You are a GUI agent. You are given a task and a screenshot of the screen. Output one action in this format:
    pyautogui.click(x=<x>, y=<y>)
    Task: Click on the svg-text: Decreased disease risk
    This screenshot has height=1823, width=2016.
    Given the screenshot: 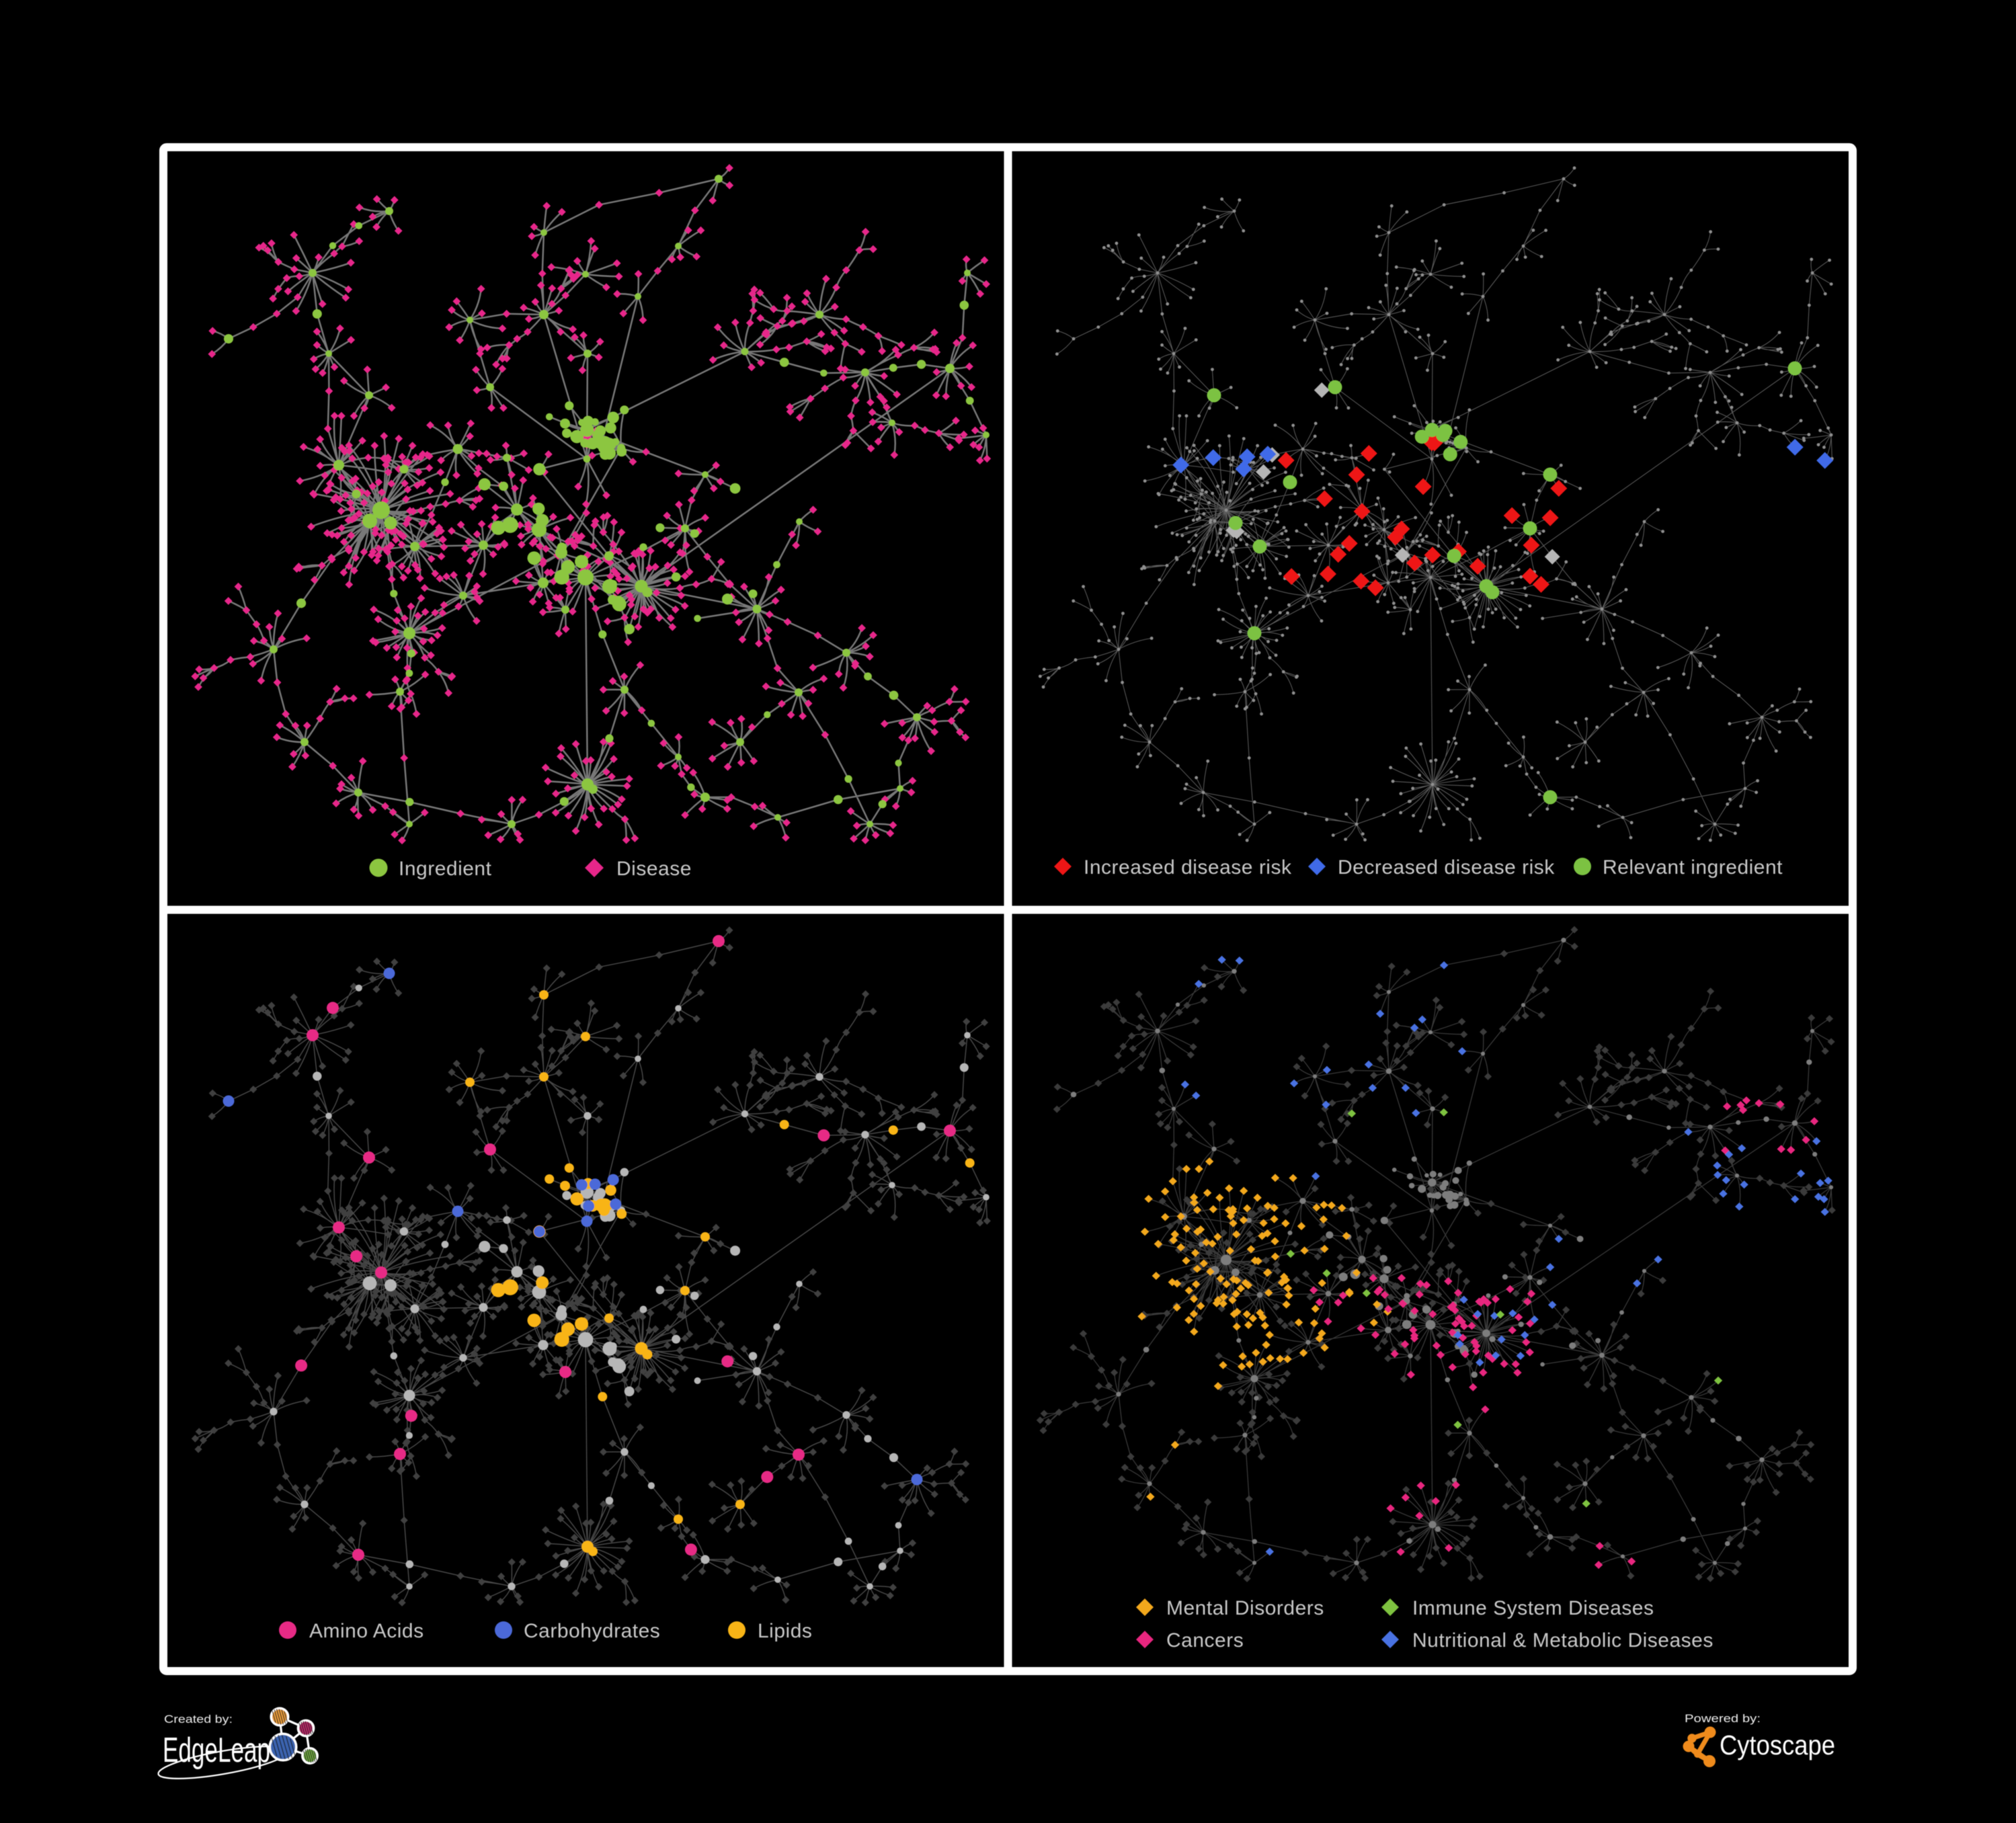 What is the action you would take?
    pyautogui.click(x=1446, y=868)
    